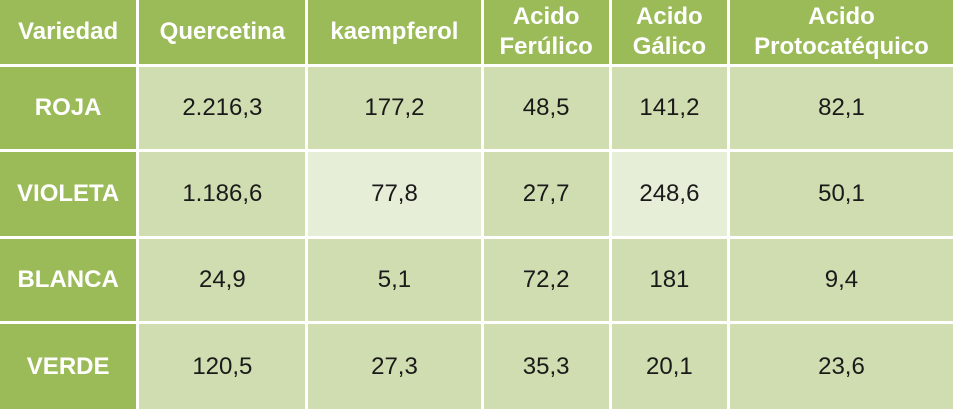  What do you see at coordinates (546, 366) in the screenshot?
I see `table-cell: 35,3` at bounding box center [546, 366].